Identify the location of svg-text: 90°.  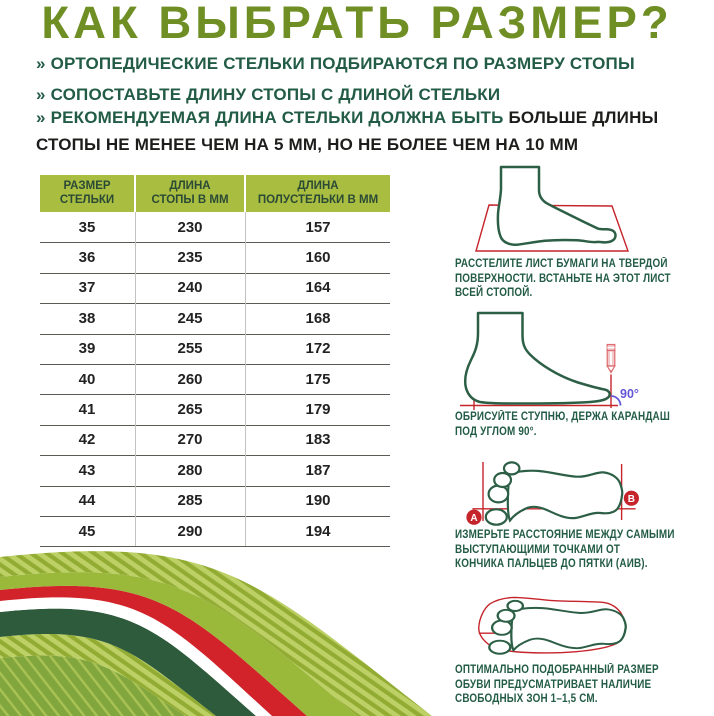
(629, 394).